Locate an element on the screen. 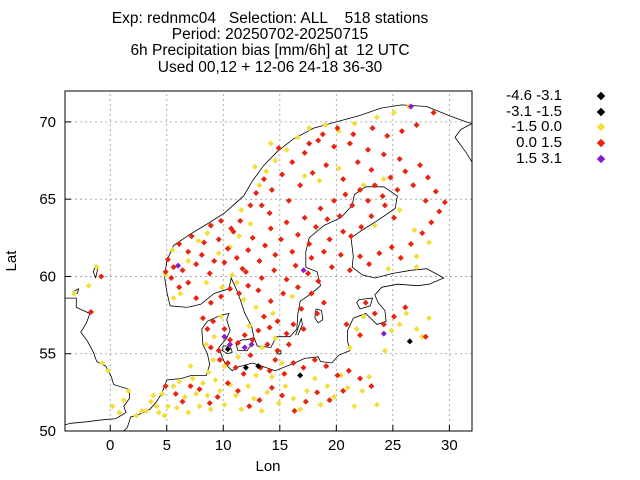 This screenshot has width=640, height=480. legend-item: -4.6 -3.1 is located at coordinates (553, 96).